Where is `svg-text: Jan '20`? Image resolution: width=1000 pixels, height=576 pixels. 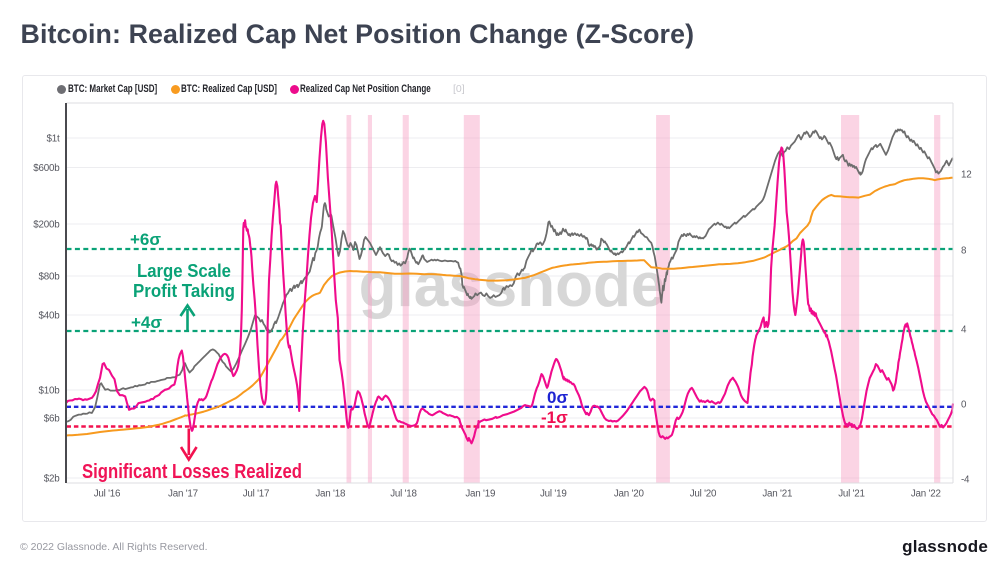
svg-text: Jan '20 is located at coordinates (629, 494).